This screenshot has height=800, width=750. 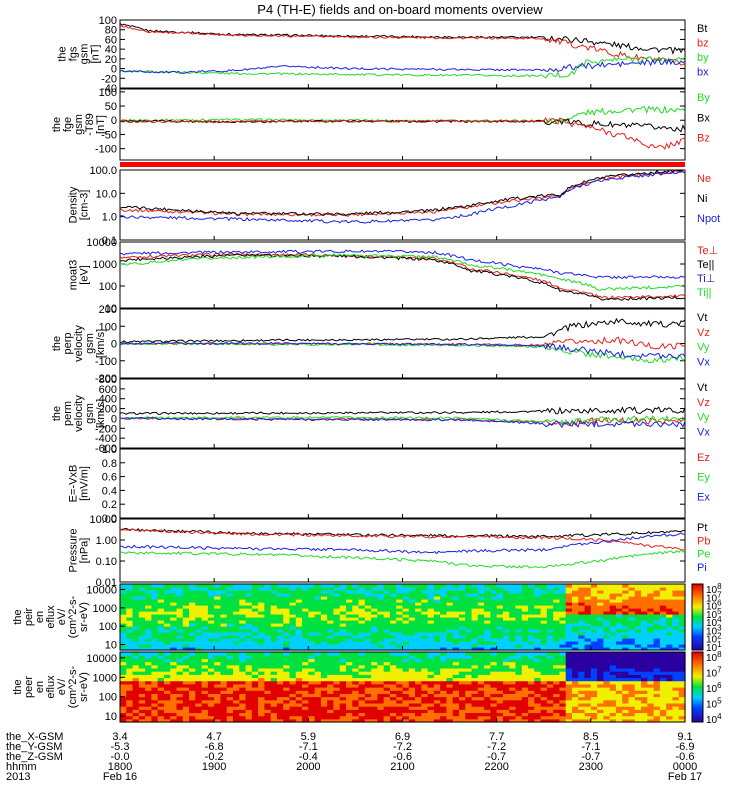 What do you see at coordinates (214, 737) in the screenshot?
I see `x-row-value: 4.7` at bounding box center [214, 737].